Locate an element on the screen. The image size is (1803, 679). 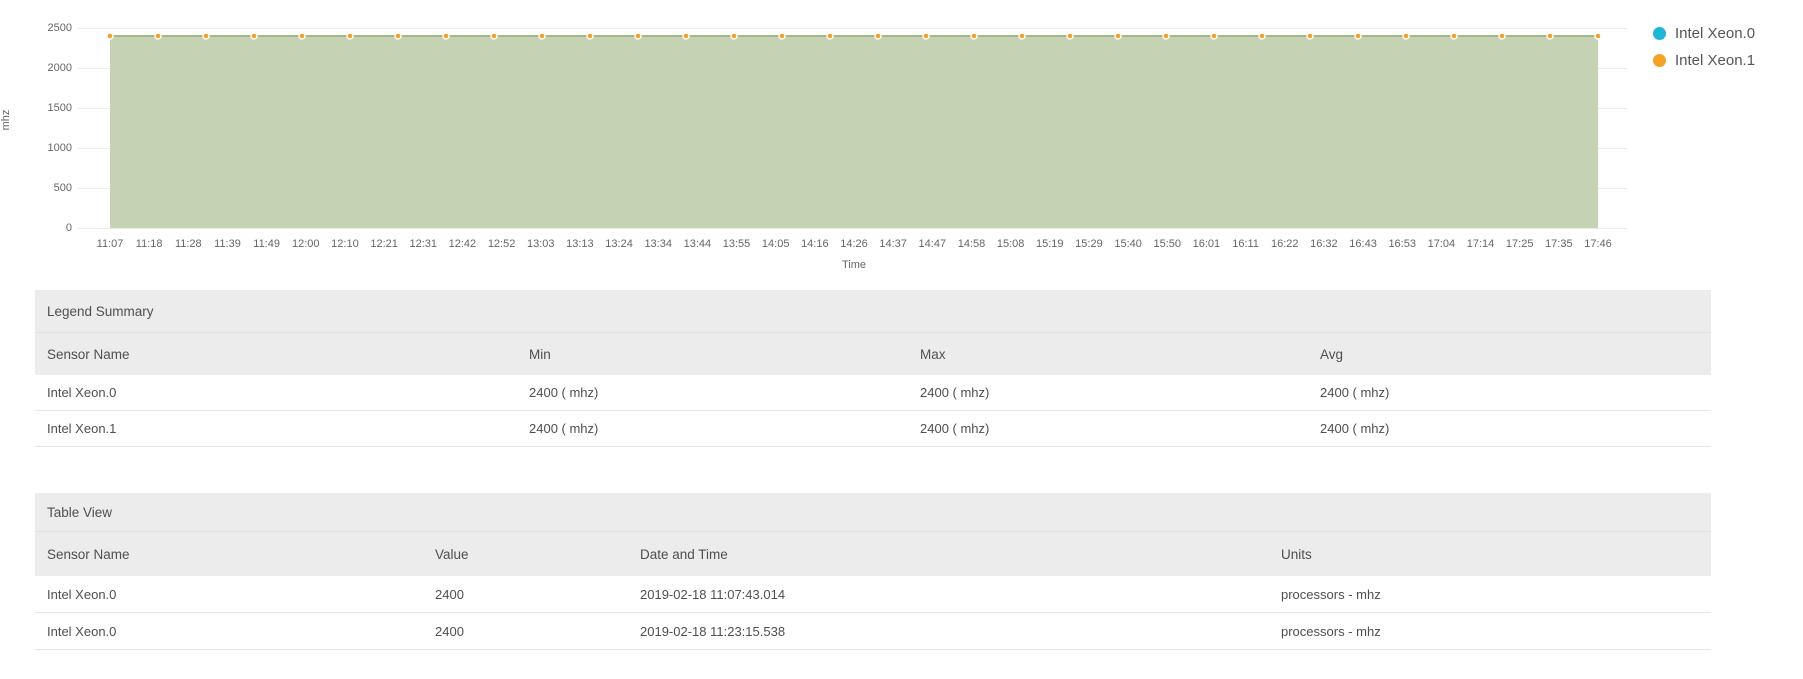
x-tick-label: 16:11 is located at coordinates (1245, 244).